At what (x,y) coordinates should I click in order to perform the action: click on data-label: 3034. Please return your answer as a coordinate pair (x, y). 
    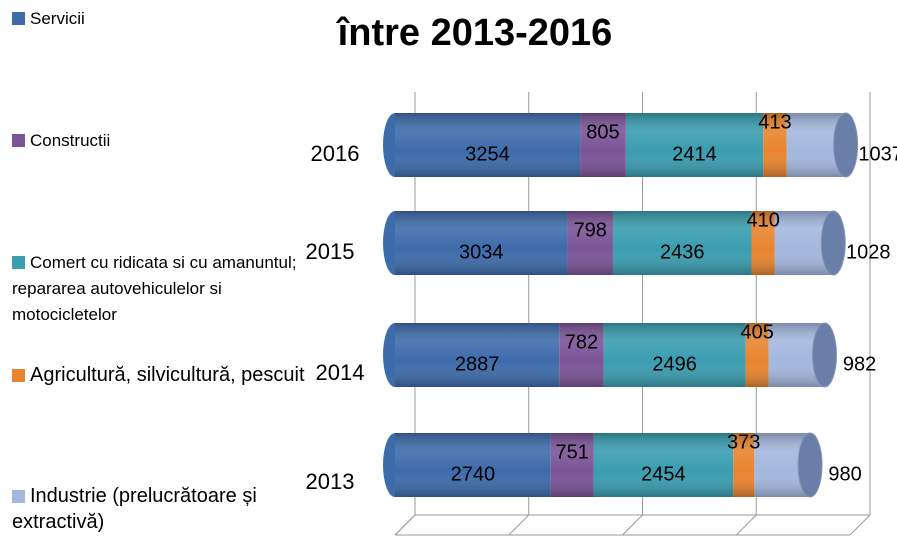
    Looking at the image, I should click on (481, 252).